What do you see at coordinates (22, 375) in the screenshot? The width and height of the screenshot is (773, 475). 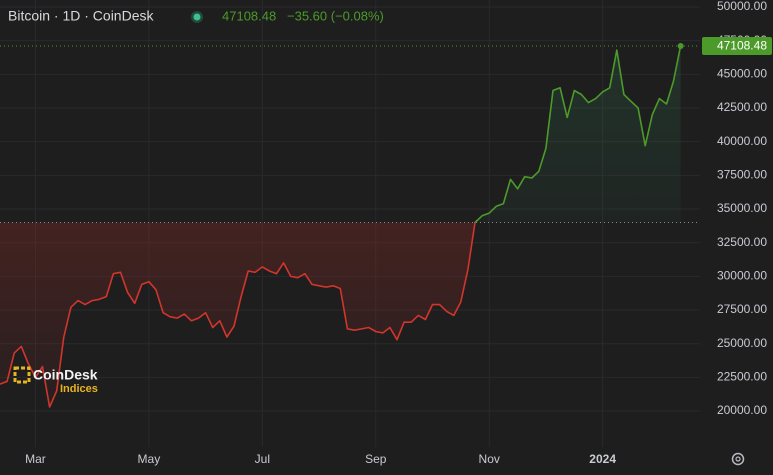 I see `watermark-logo` at bounding box center [22, 375].